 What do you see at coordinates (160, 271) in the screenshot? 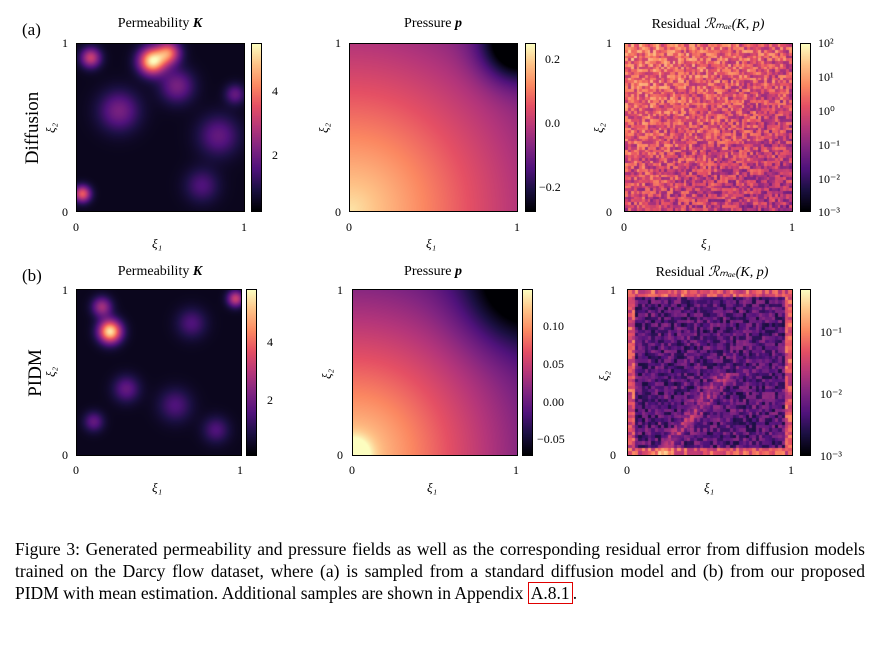
I see `title-permeability-b: Permeability K` at bounding box center [160, 271].